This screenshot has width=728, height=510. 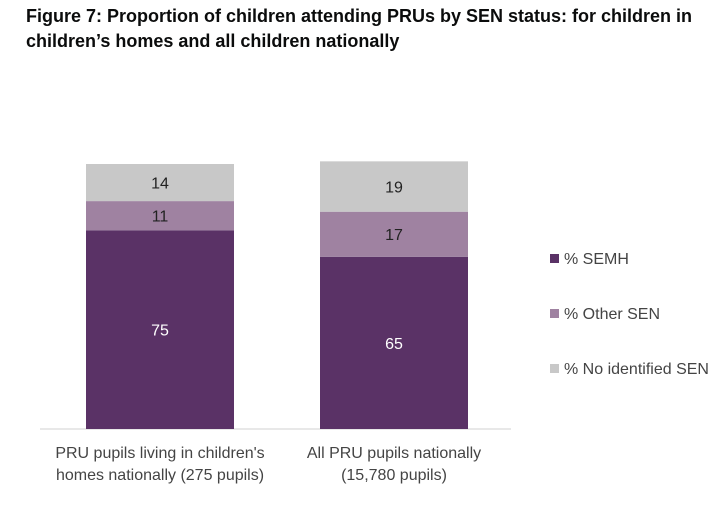 I want to click on category-label: PRU pupils living in children's, so click(x=159, y=453).